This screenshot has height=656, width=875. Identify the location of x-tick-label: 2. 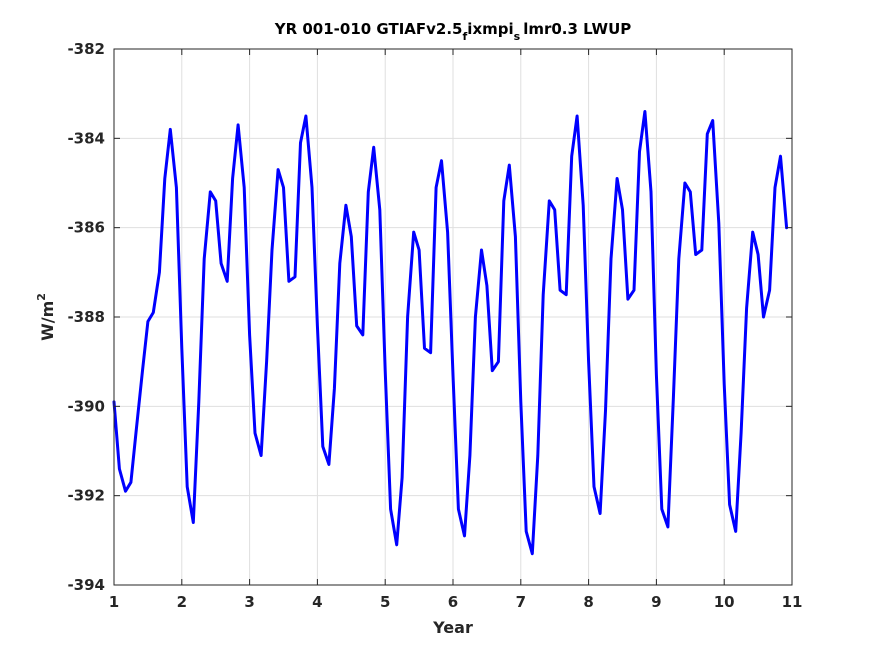
(182, 602).